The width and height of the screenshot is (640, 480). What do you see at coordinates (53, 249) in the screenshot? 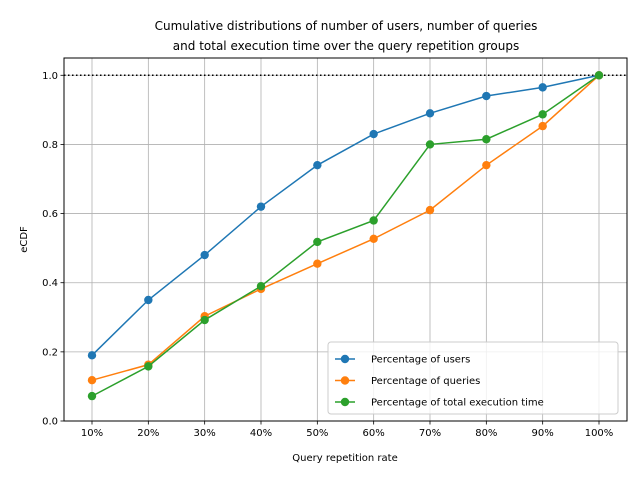
I see `y-axis-ticks: 0.0 0.2 0.4 0.6 0.8 1.0` at bounding box center [53, 249].